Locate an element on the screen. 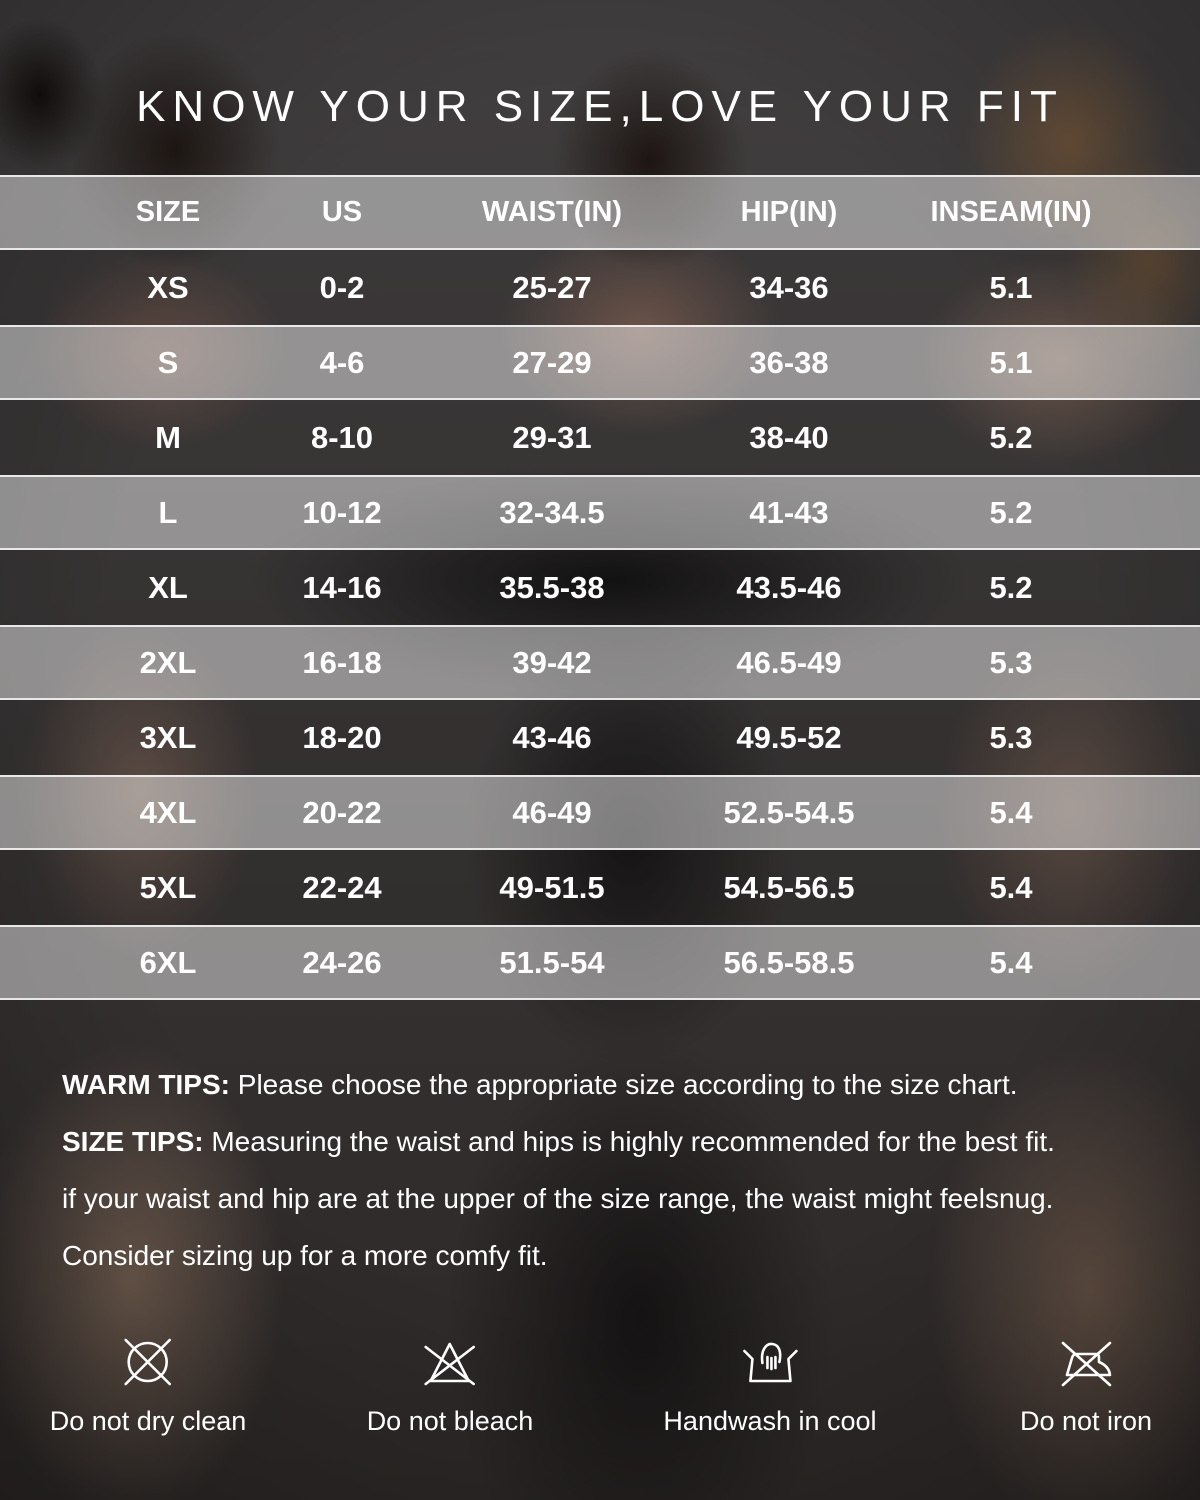 The height and width of the screenshot is (1500, 1200). table-row-xl: XL 14-16 35.5-38 43.5-46 5.2 is located at coordinates (600, 587).